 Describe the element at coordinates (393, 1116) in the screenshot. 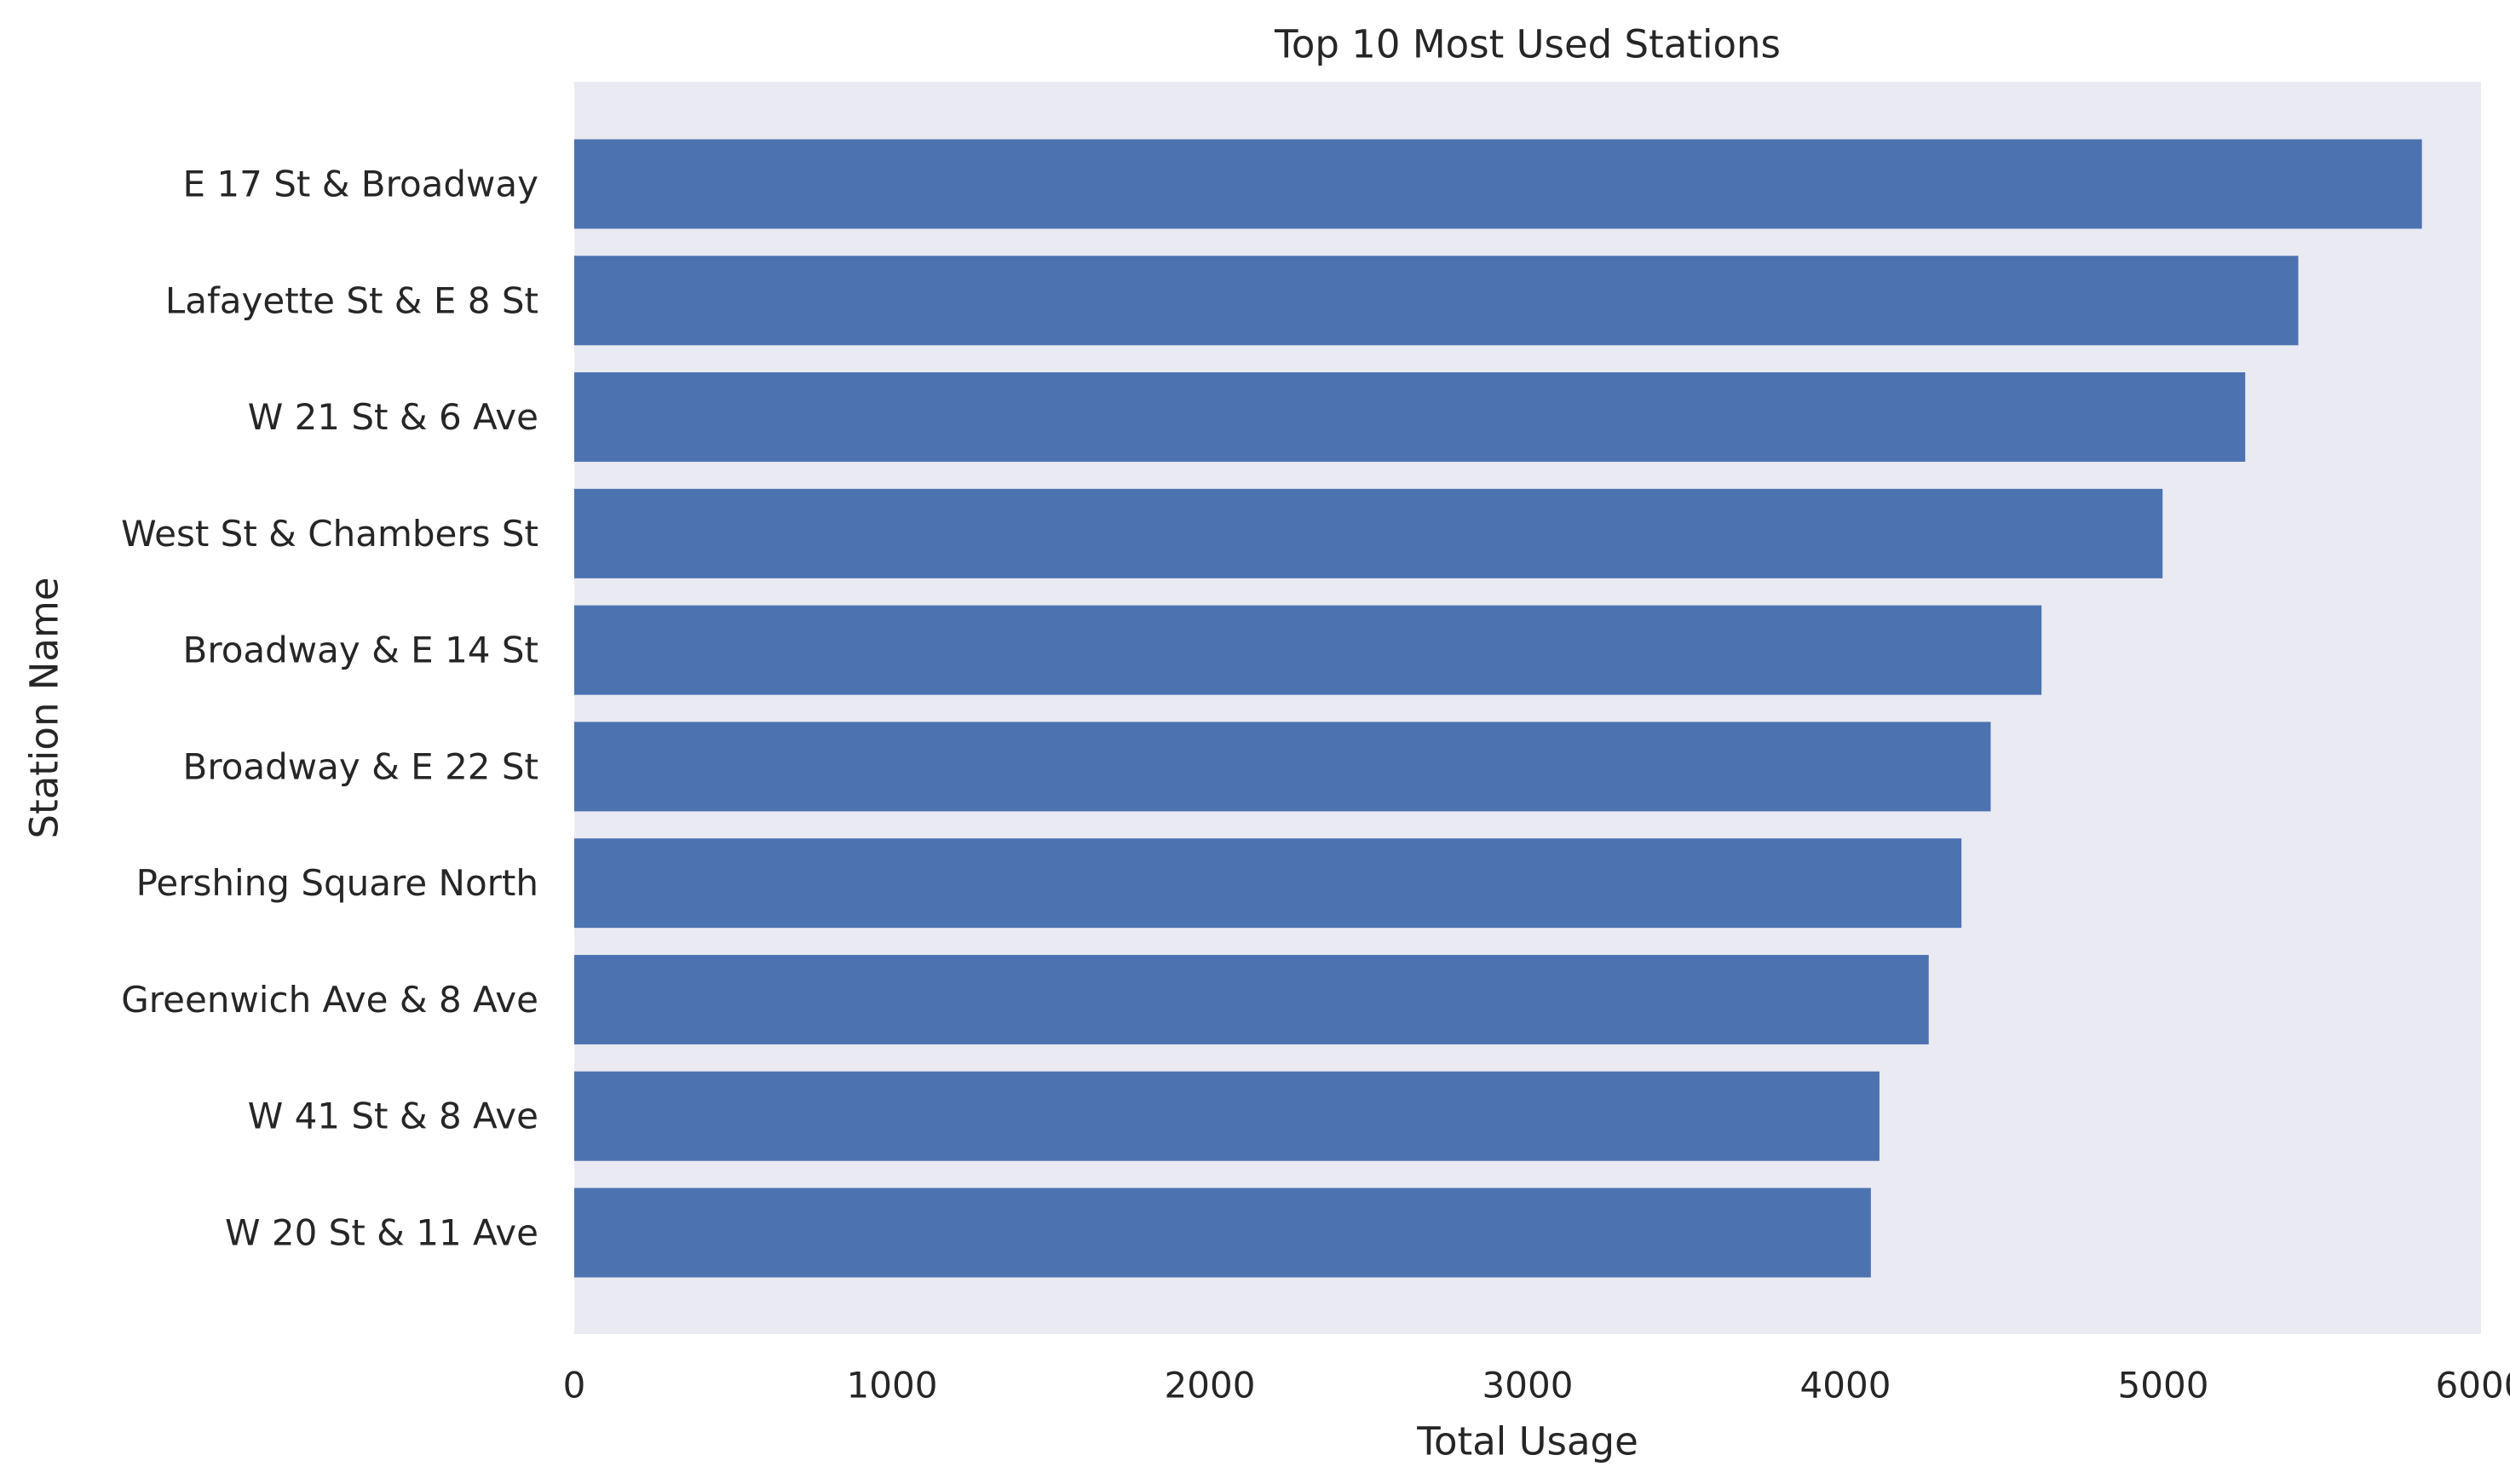

I see `y-tick-label: W 41 St & 8 Ave` at that location.